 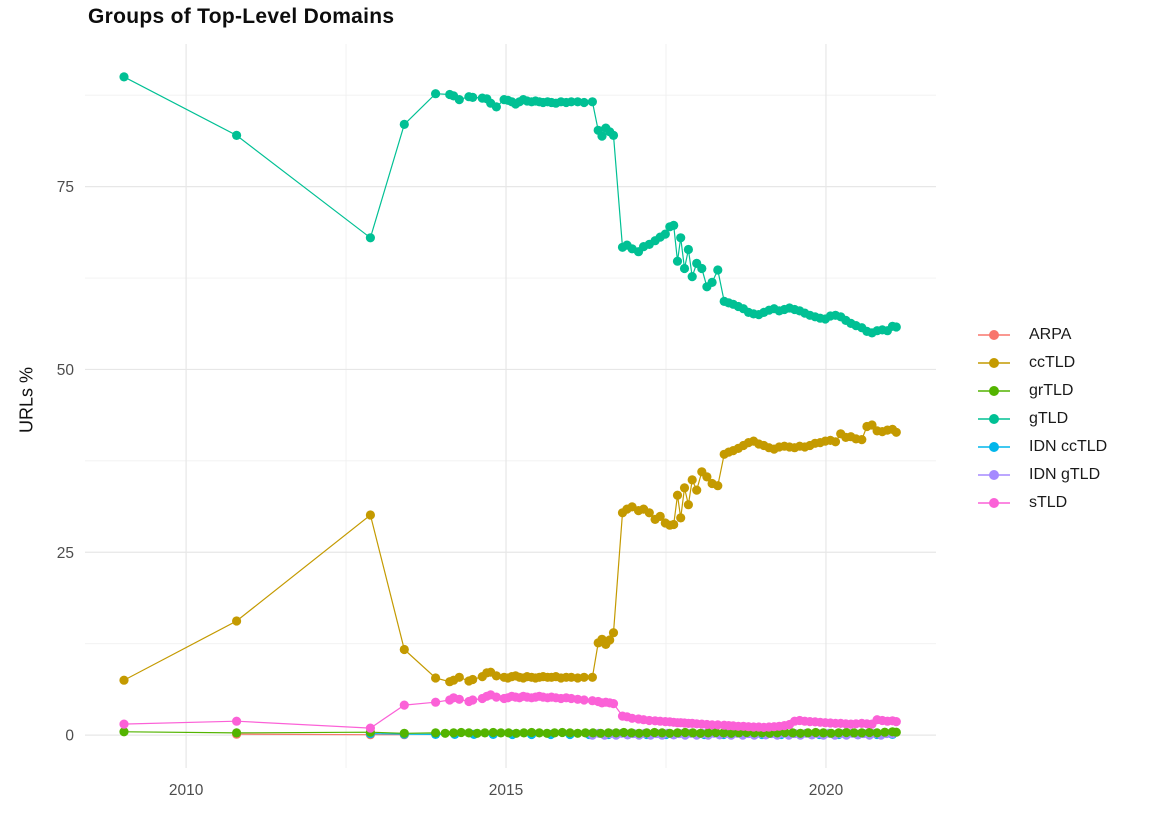 What do you see at coordinates (1052, 362) in the screenshot?
I see `legend-label: ccTLD` at bounding box center [1052, 362].